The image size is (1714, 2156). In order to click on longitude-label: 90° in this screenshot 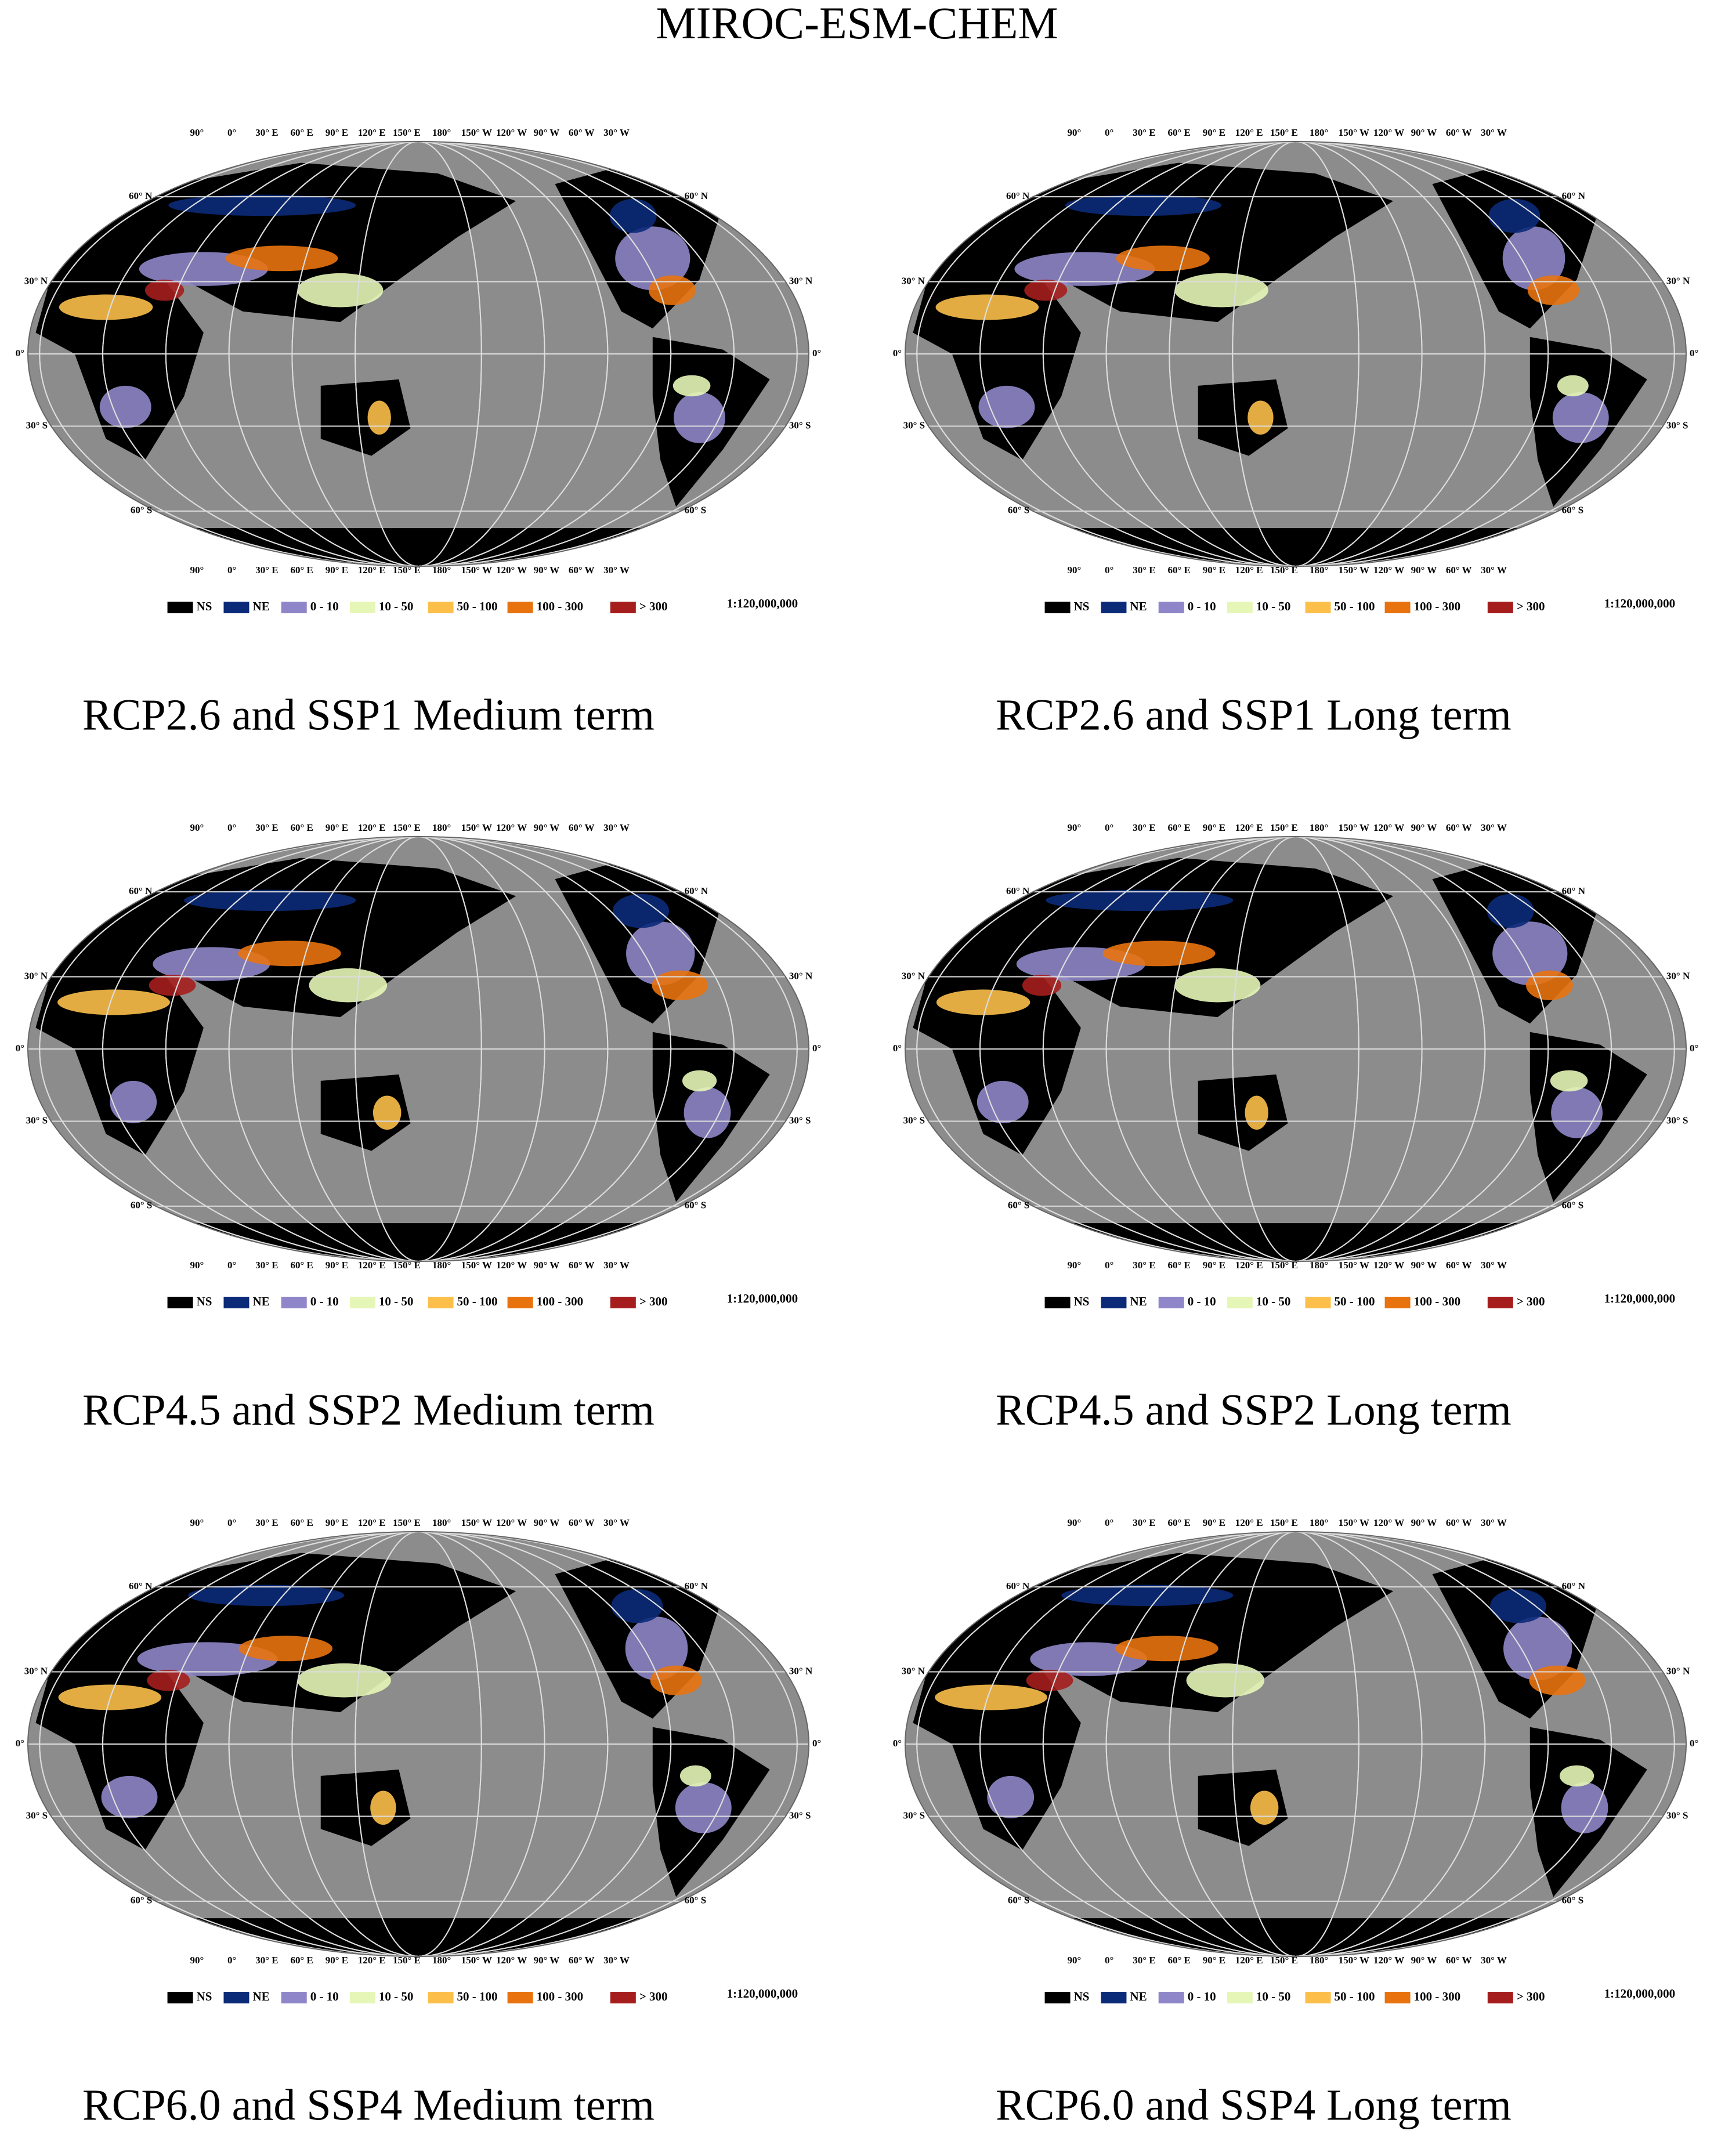, I will do `click(1074, 570)`.